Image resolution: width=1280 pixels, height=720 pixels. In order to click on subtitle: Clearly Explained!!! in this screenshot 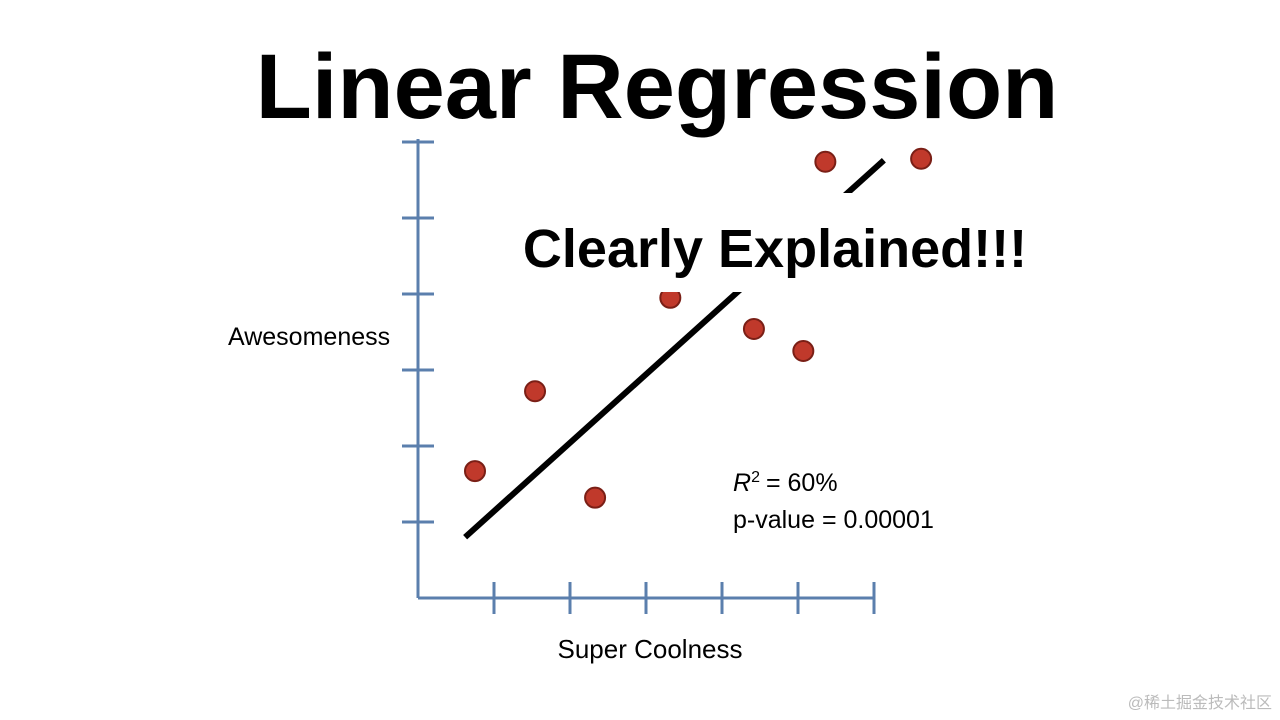, I will do `click(775, 249)`.